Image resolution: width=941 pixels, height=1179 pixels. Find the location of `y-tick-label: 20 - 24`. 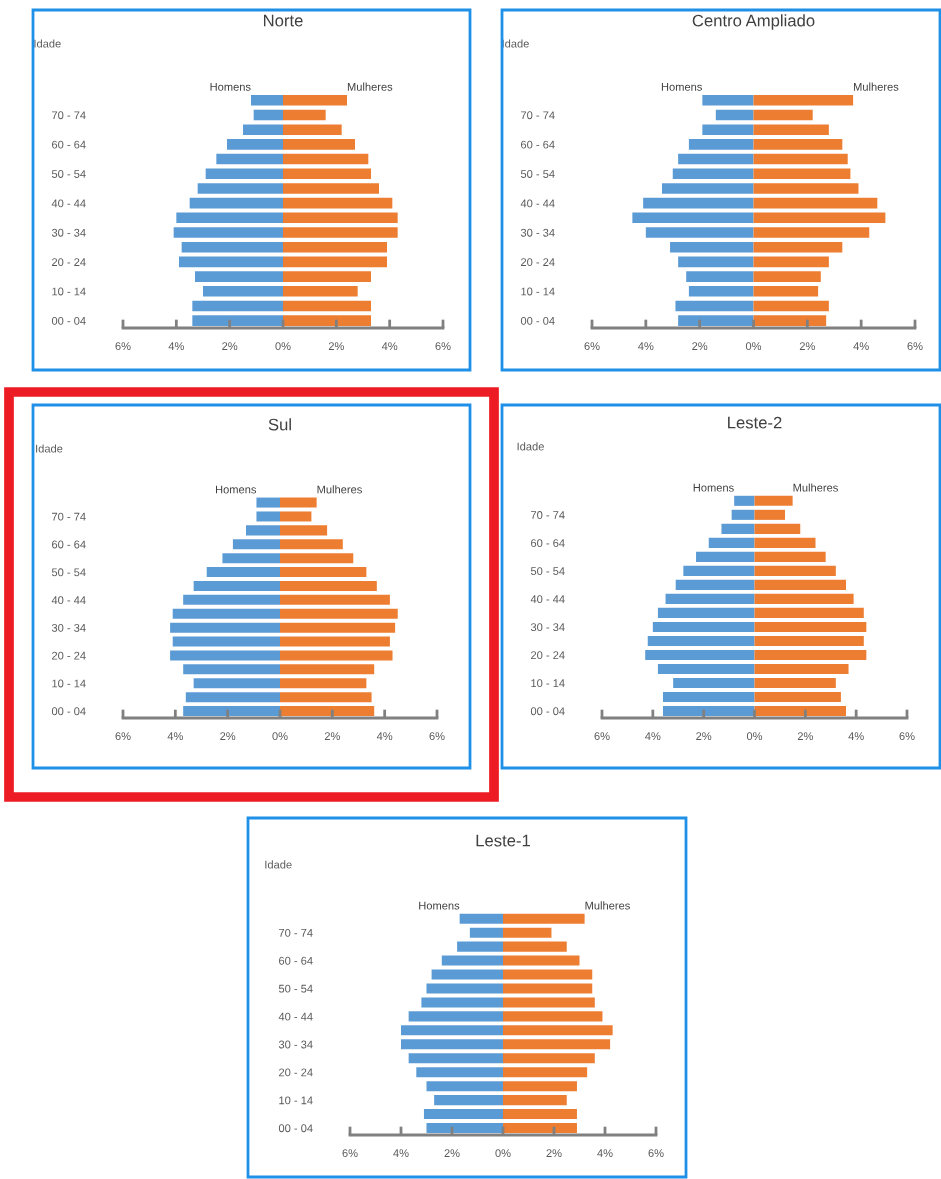

y-tick-label: 20 - 24 is located at coordinates (296, 1072).